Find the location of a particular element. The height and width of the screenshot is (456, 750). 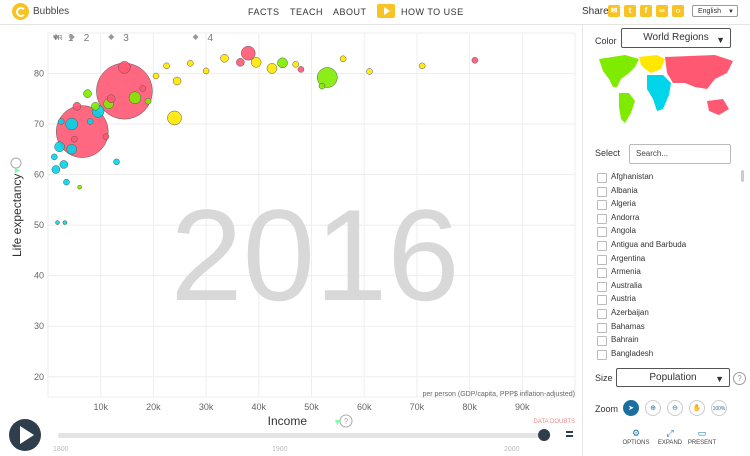

x-axis-help-icon is located at coordinates (346, 421).